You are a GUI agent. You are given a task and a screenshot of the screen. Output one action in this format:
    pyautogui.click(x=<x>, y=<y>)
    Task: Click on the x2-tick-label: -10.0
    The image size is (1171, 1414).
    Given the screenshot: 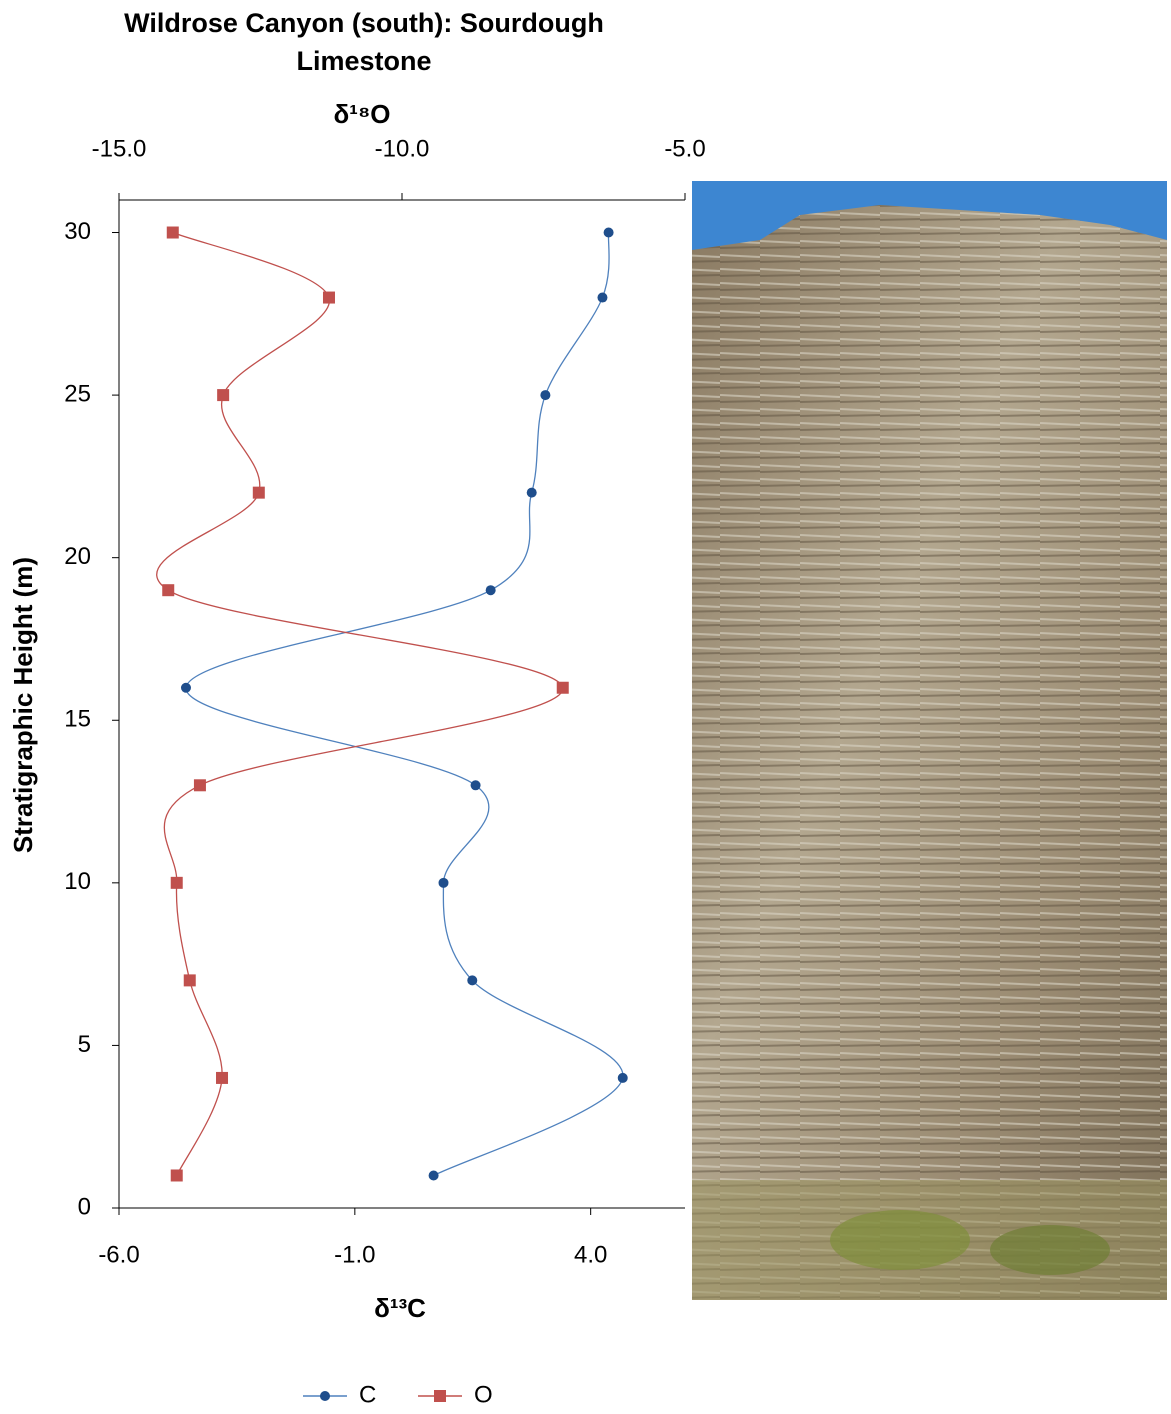 What is the action you would take?
    pyautogui.click(x=402, y=148)
    